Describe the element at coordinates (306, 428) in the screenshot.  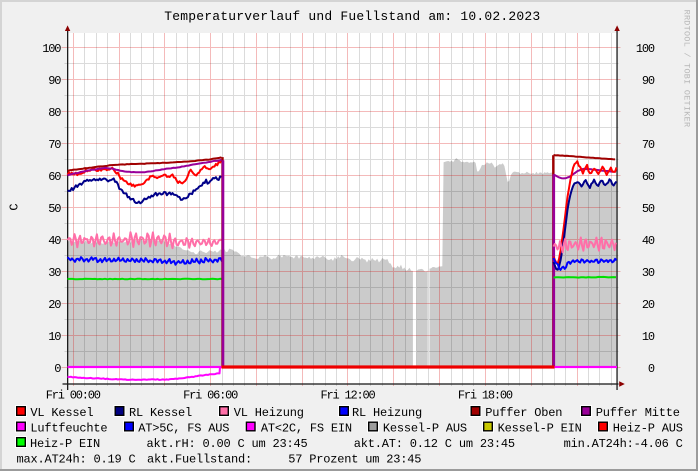
I see `svg-text: AT<2C, FS EIN` at that location.